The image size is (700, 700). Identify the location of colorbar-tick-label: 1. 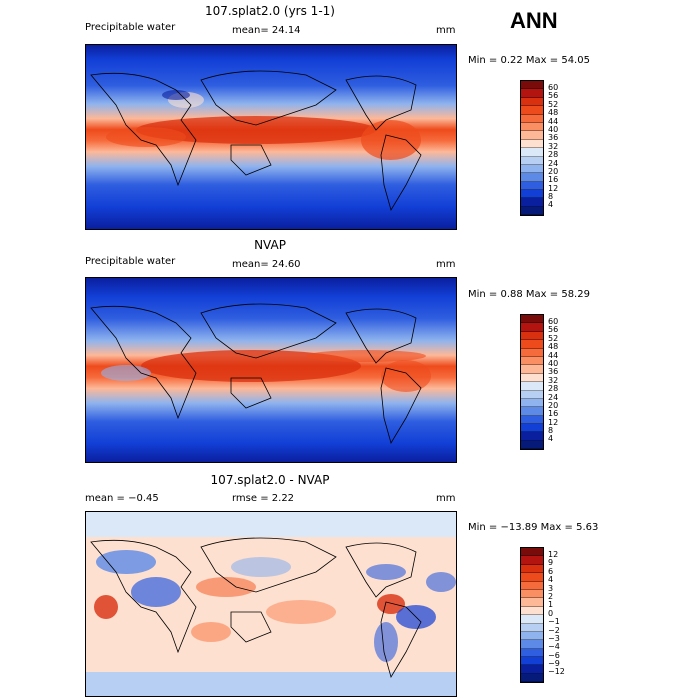
(551, 605).